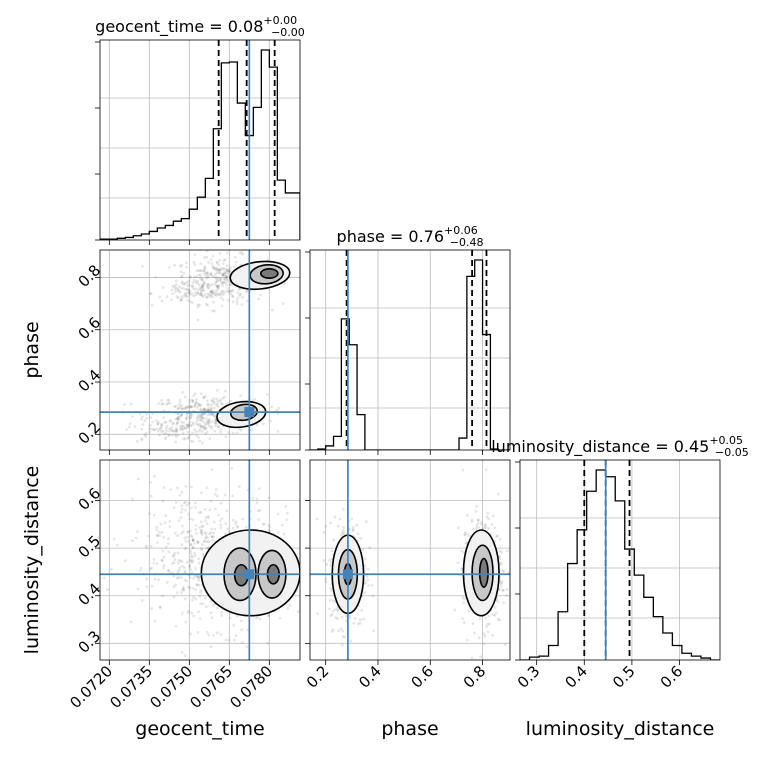  What do you see at coordinates (251, 687) in the screenshot?
I see `x-tick-label: 0.0780` at bounding box center [251, 687].